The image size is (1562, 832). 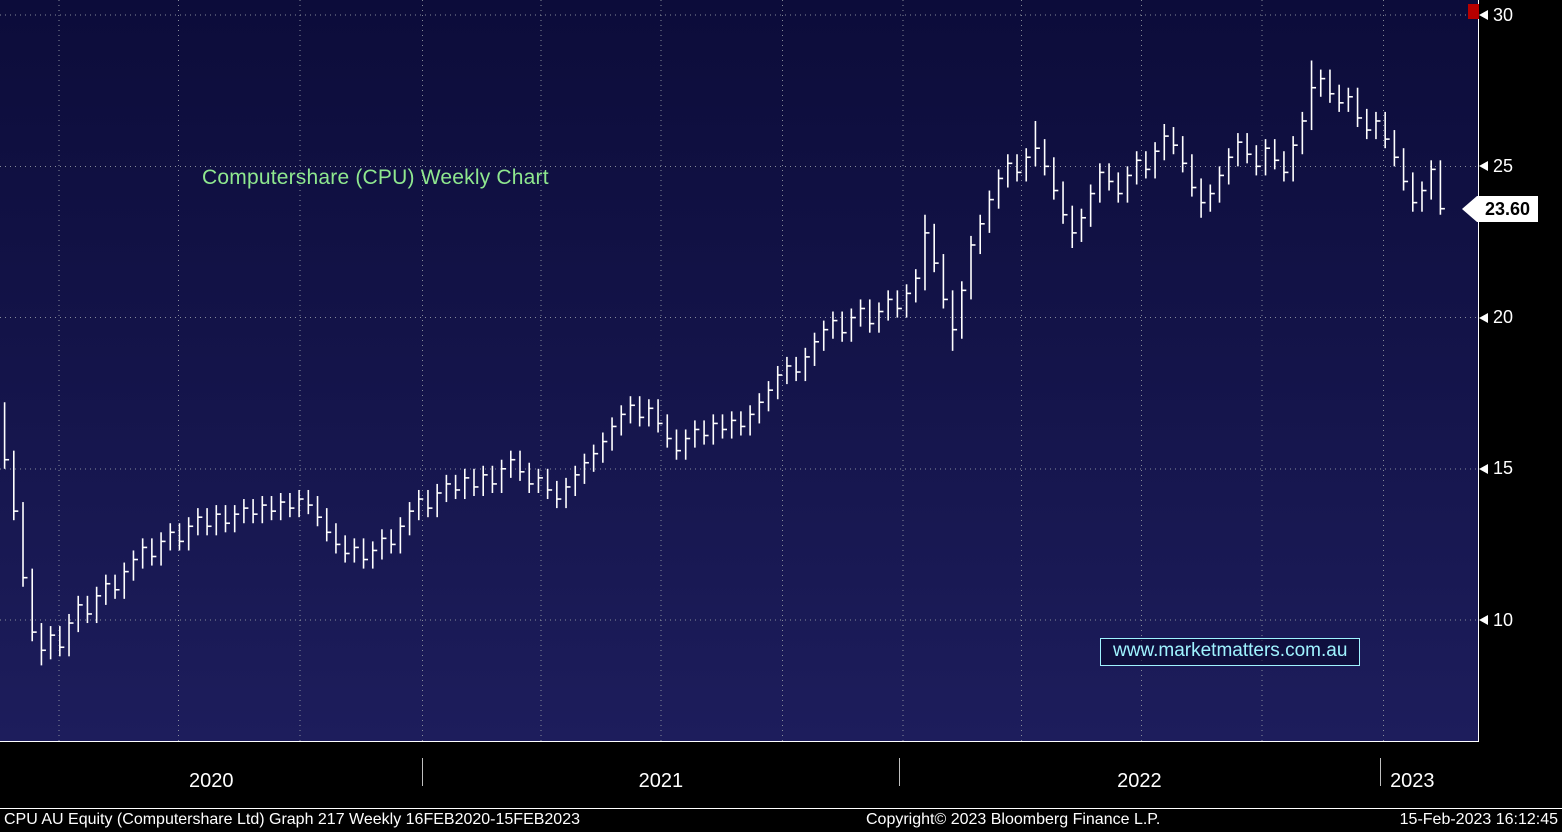 I want to click on footer-timestamp: 15-Feb-2023 16:12:45, so click(x=1478, y=819).